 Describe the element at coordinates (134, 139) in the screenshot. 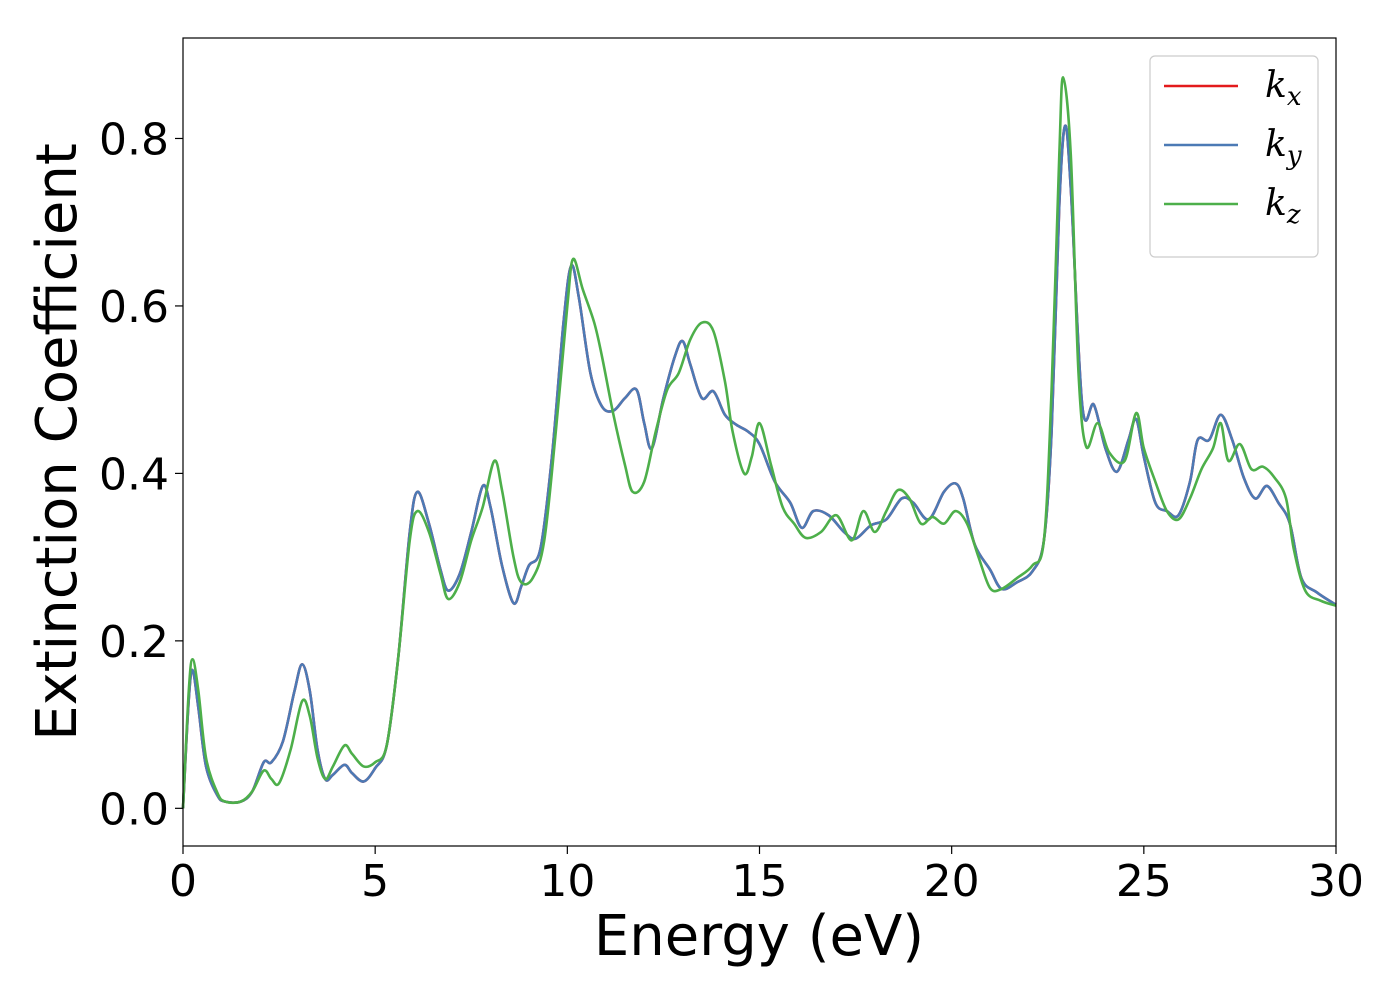

I see `y-tick-label: 0.8` at that location.